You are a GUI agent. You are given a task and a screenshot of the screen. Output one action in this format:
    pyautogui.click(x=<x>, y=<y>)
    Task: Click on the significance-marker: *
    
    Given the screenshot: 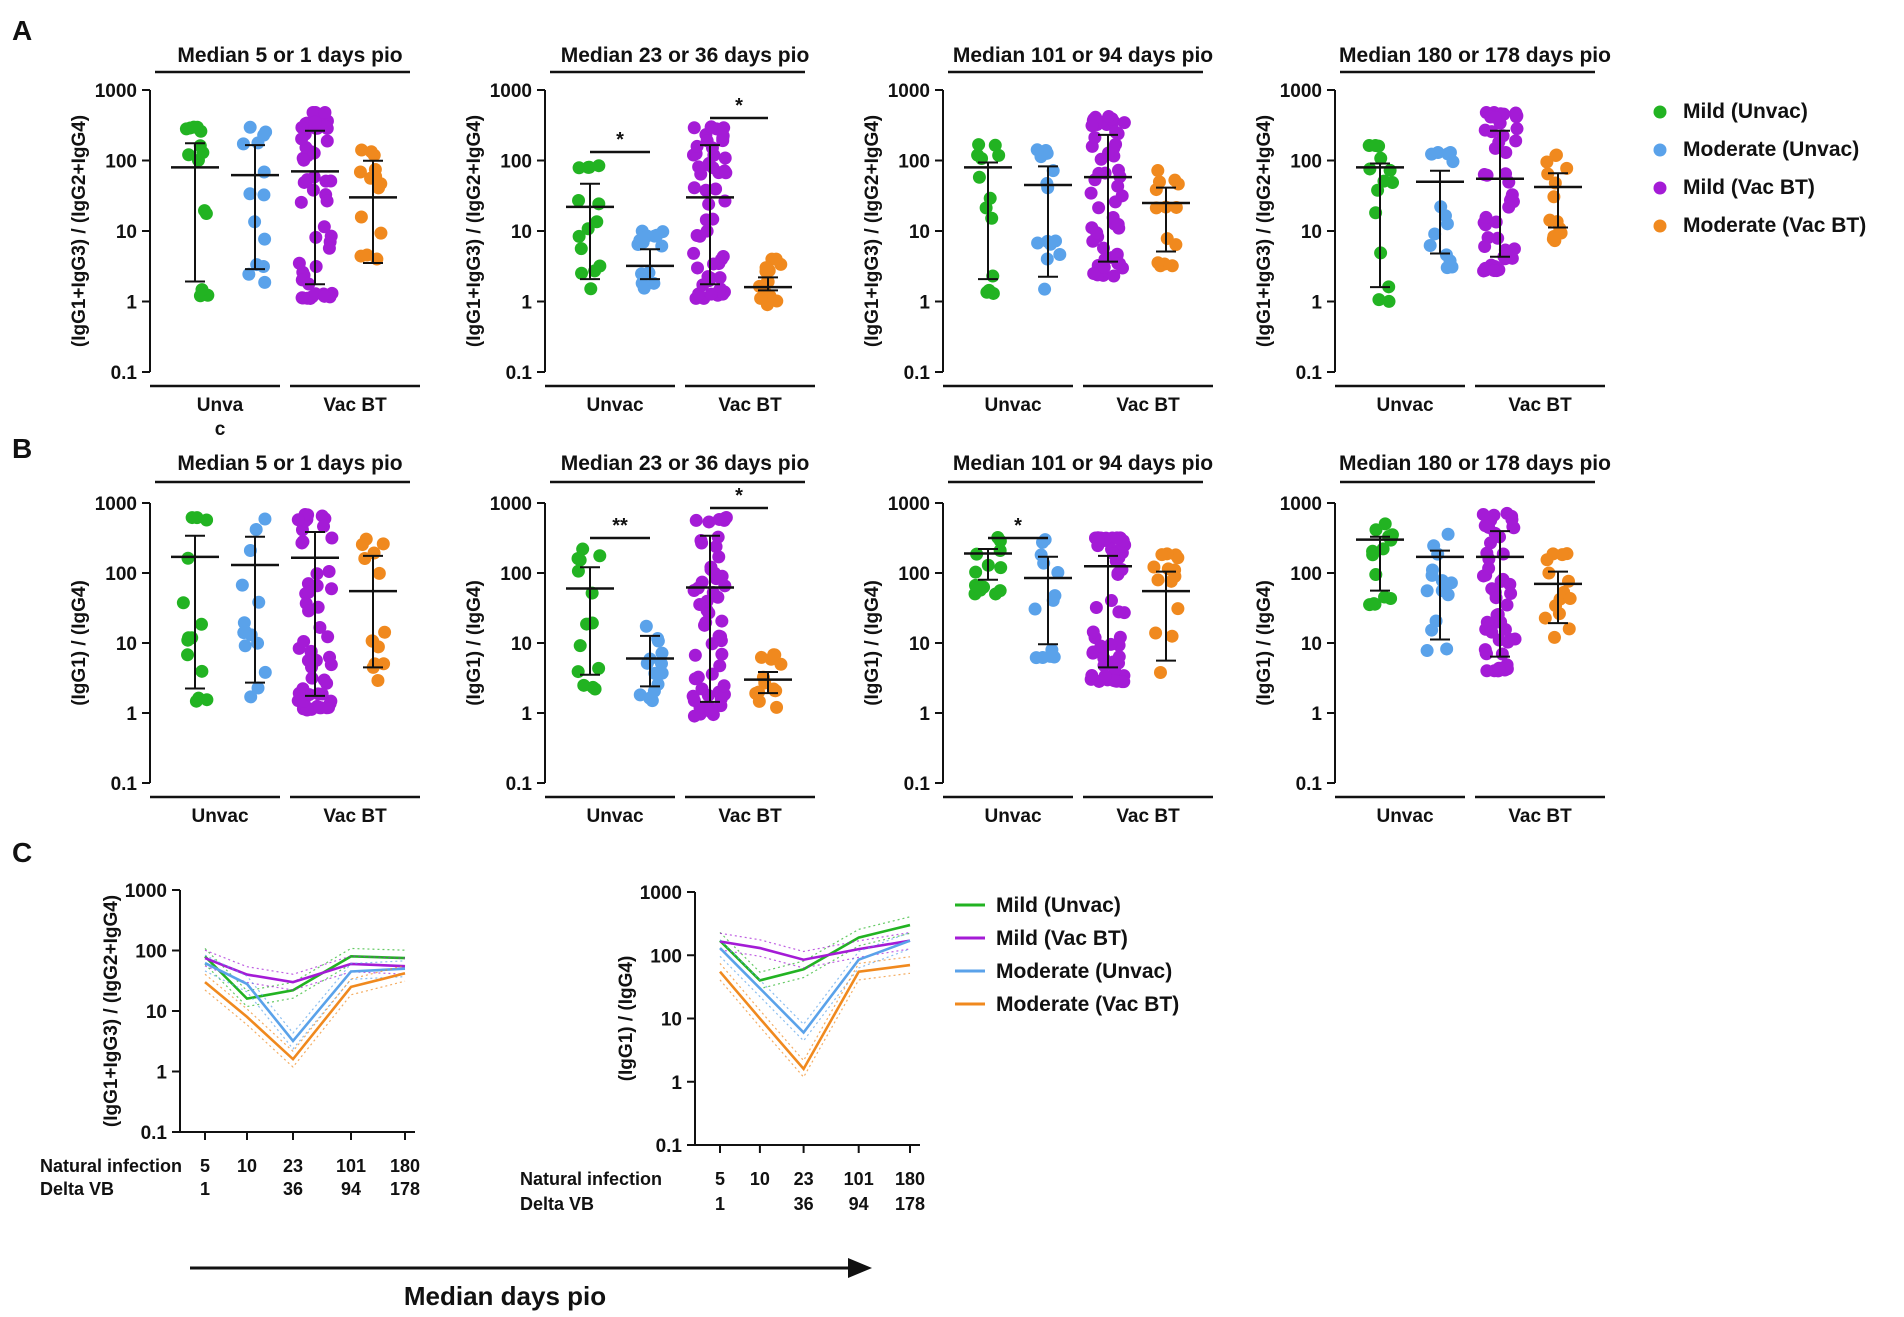 What is the action you would take?
    pyautogui.click(x=739, y=106)
    